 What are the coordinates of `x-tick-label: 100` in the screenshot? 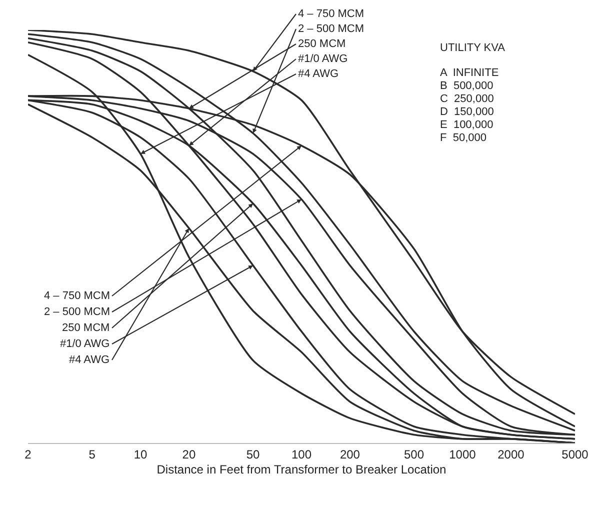 It's located at (301, 454).